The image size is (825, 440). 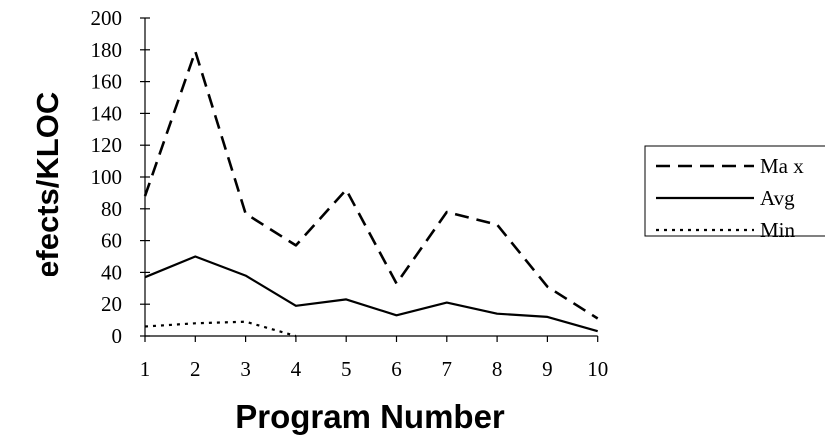 I want to click on x-tick-label: 1, so click(x=145, y=369).